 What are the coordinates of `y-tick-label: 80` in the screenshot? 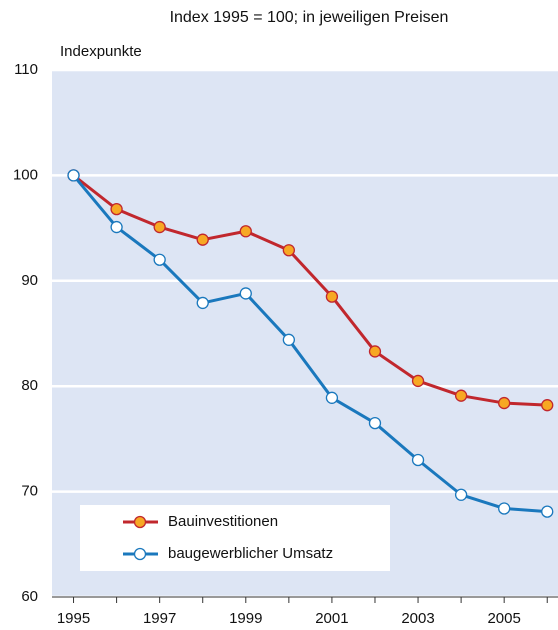 It's located at (29, 385).